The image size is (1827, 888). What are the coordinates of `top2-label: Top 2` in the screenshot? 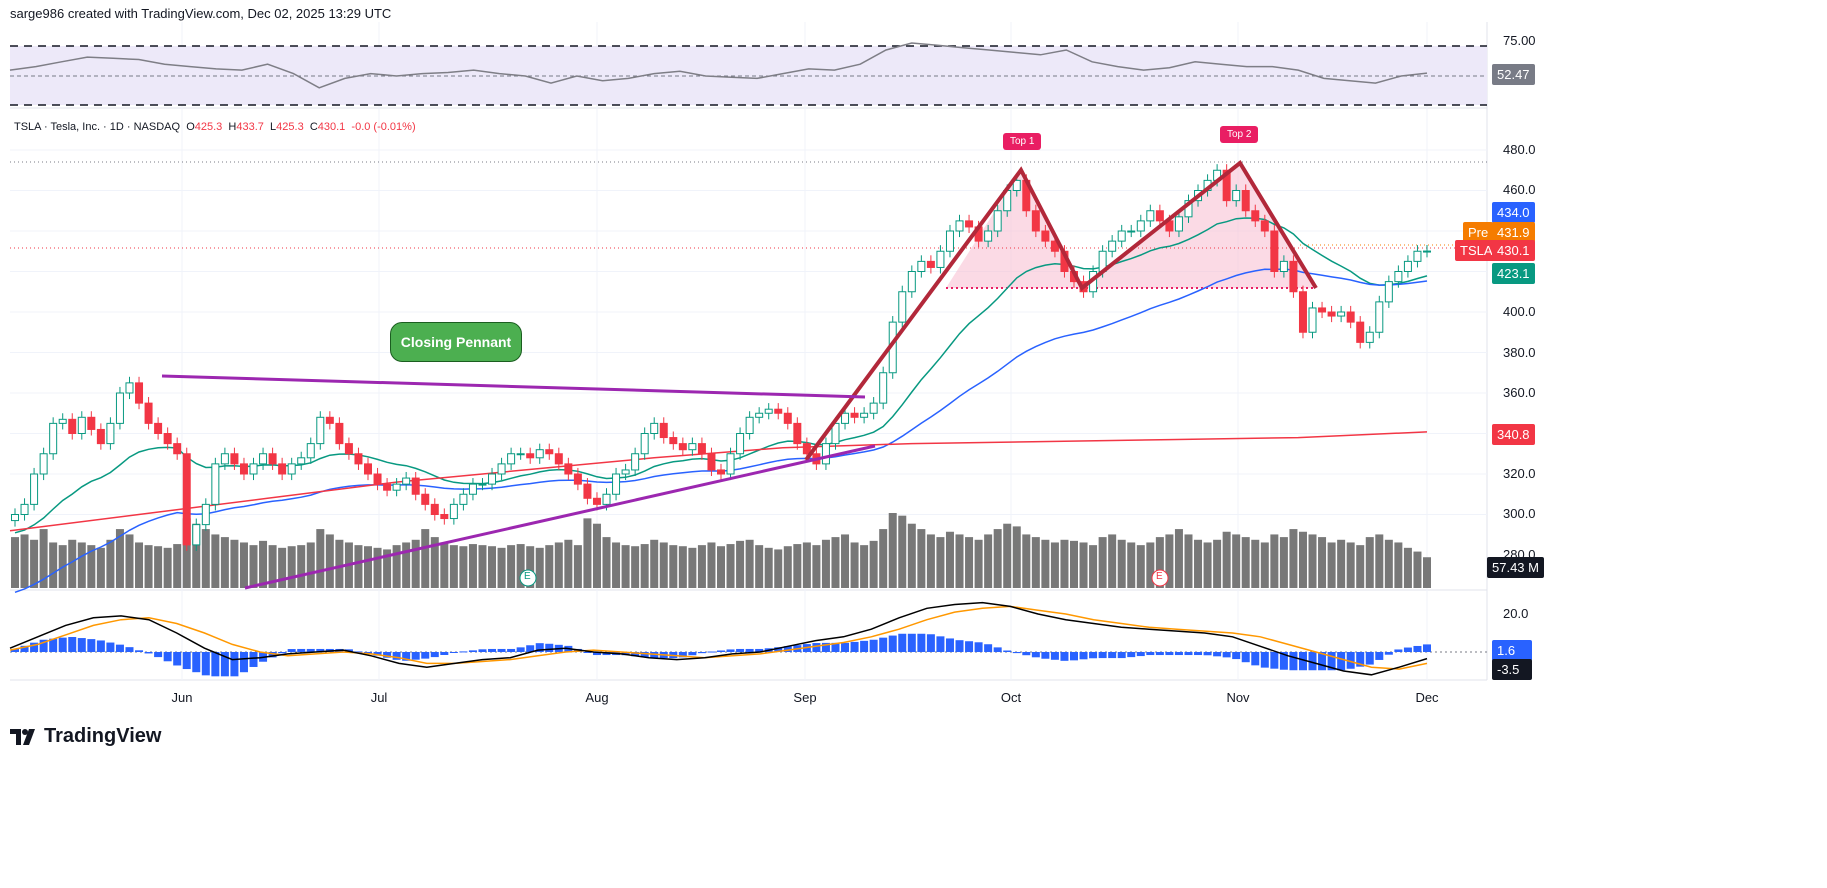 It's located at (1239, 134).